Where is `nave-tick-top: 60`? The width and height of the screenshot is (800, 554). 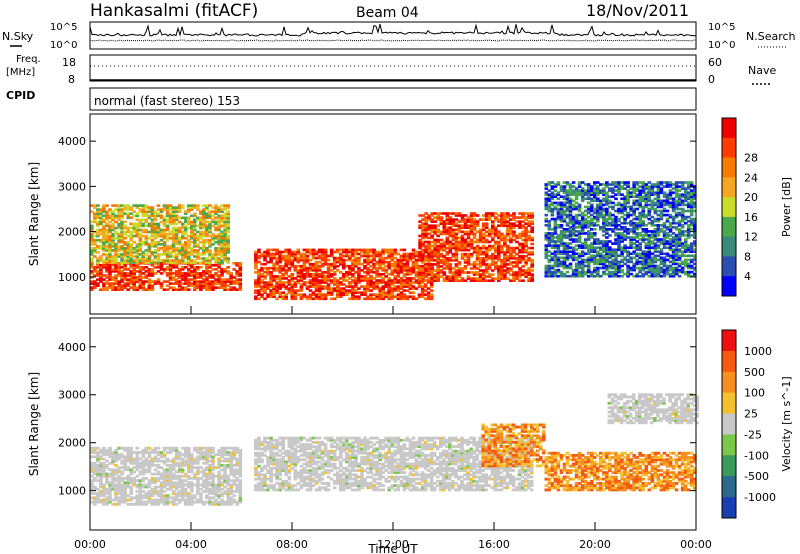
nave-tick-top: 60 is located at coordinates (715, 62).